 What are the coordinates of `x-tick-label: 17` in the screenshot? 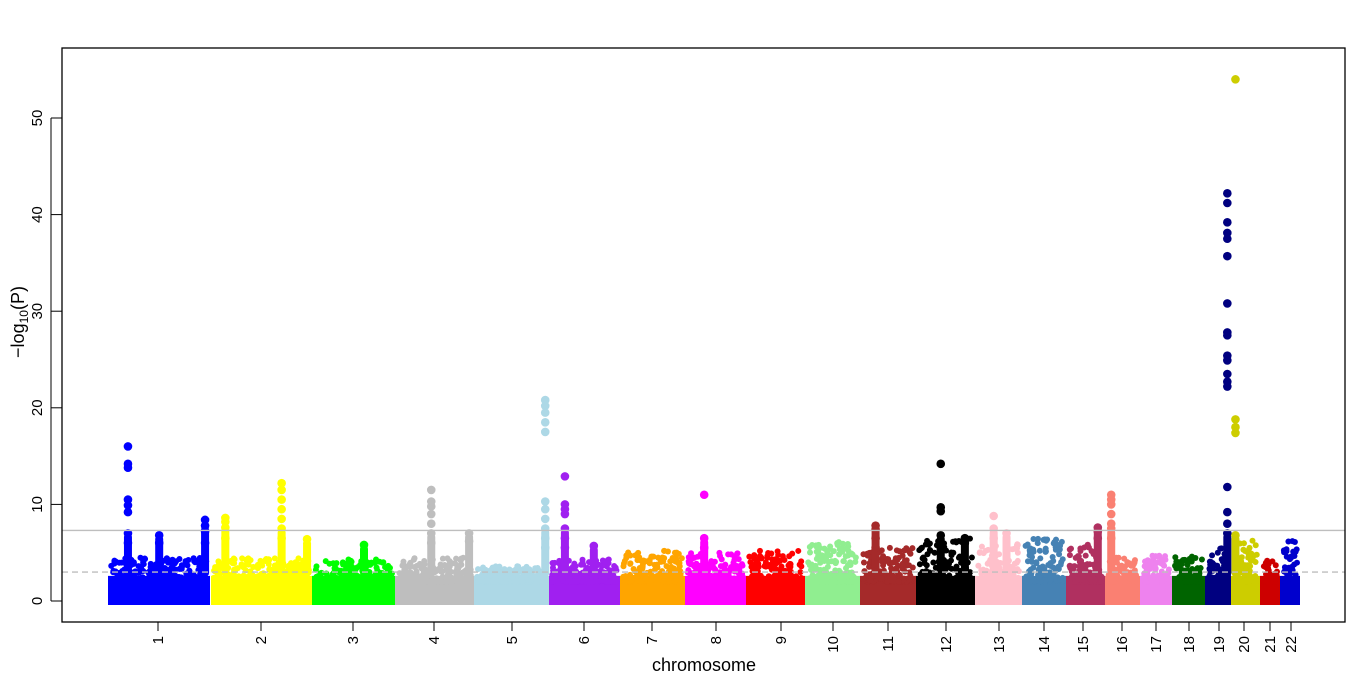 It's located at (1156, 644).